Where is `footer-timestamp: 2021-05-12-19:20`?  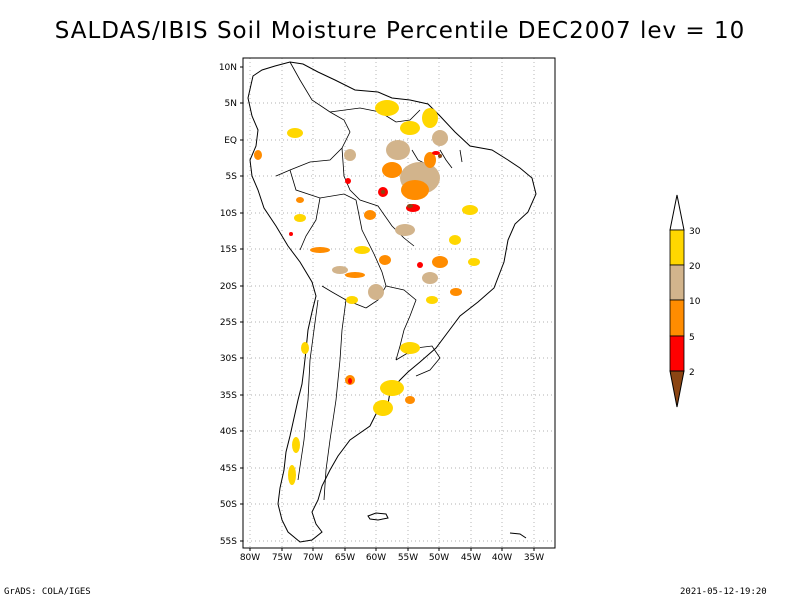 footer-timestamp: 2021-05-12-19:20 is located at coordinates (723, 592).